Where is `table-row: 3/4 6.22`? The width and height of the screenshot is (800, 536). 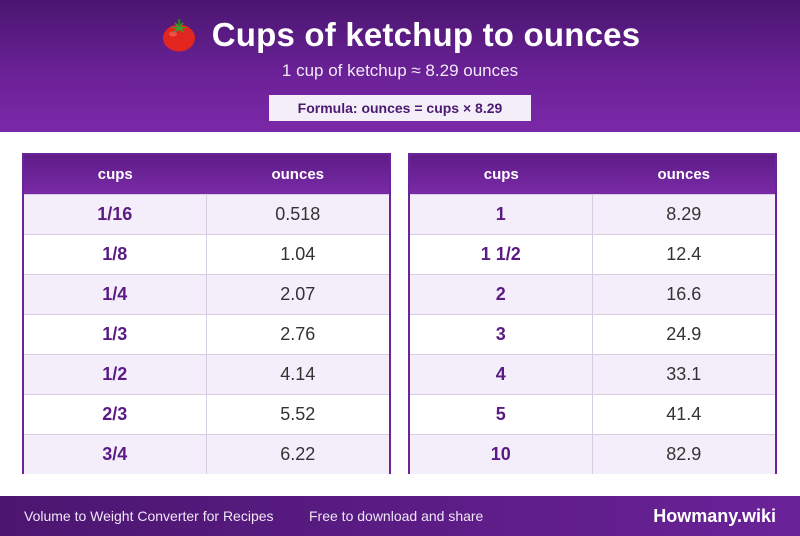 table-row: 3/4 6.22 is located at coordinates (206, 454).